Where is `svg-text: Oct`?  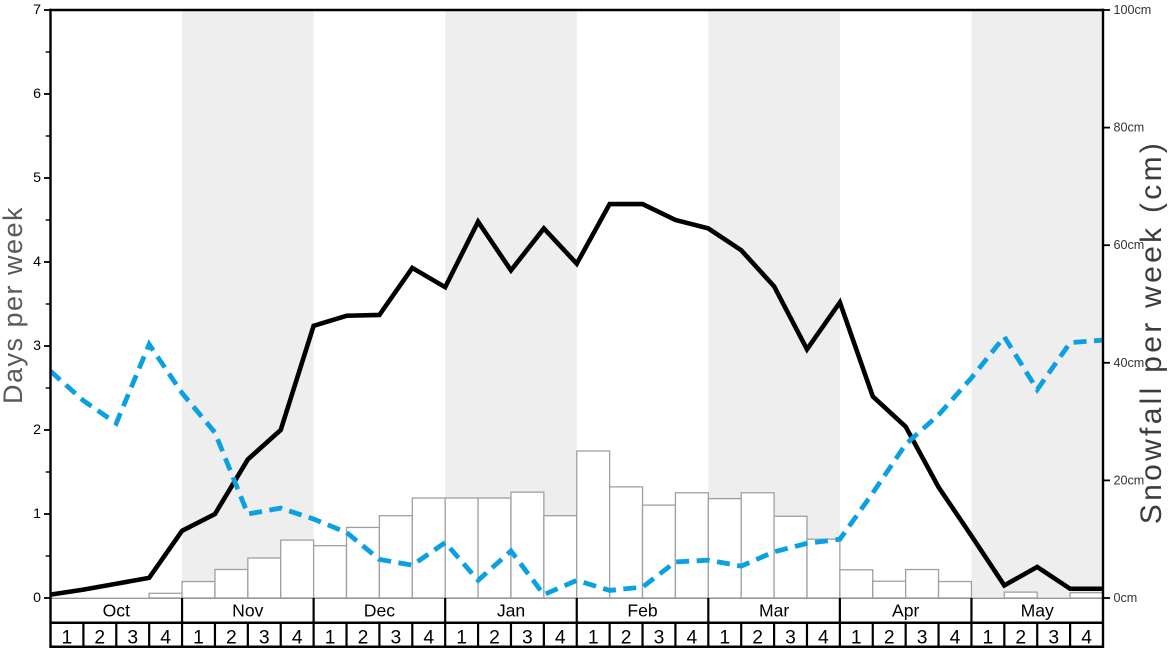
svg-text: Oct is located at coordinates (116, 610).